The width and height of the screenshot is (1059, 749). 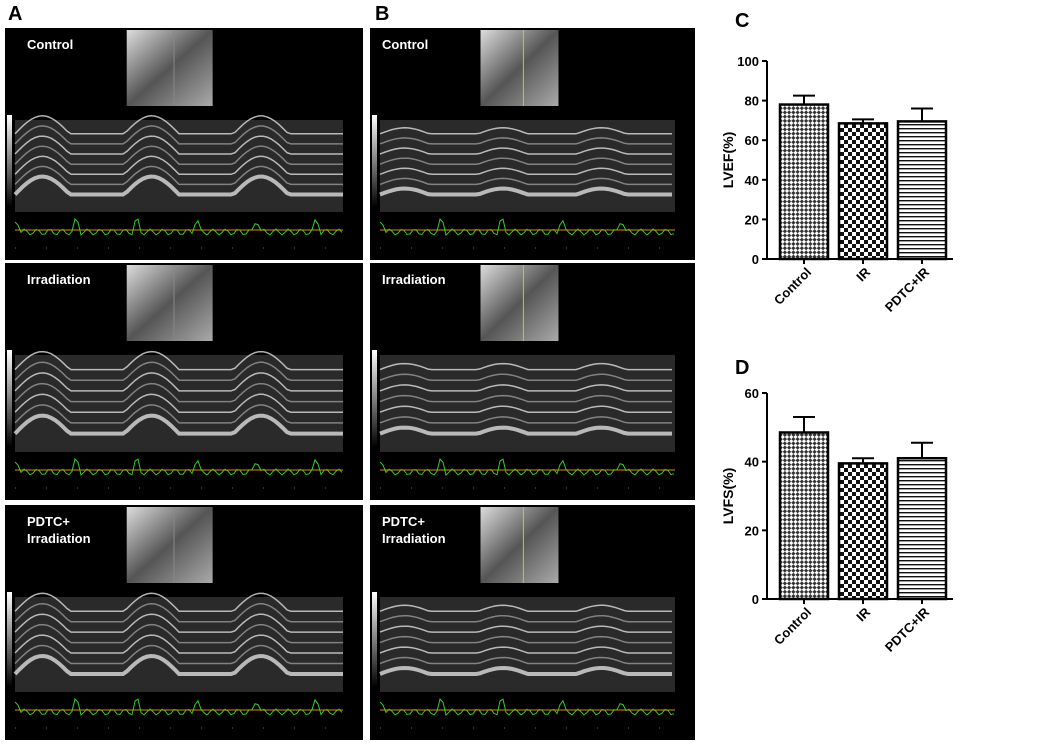 What do you see at coordinates (742, 368) in the screenshot?
I see `panel-letter: D` at bounding box center [742, 368].